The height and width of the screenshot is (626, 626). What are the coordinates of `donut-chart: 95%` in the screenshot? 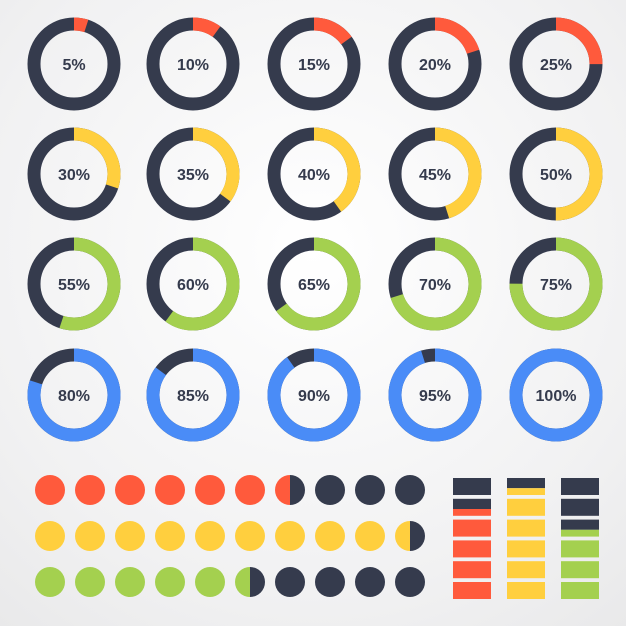 It's located at (435, 395).